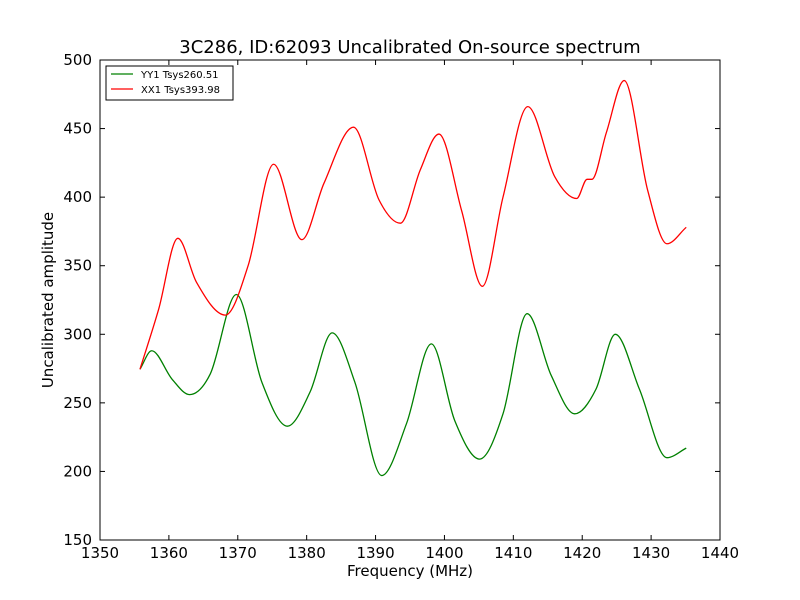 The image size is (800, 600). I want to click on y-tick-label: 450, so click(77, 129).